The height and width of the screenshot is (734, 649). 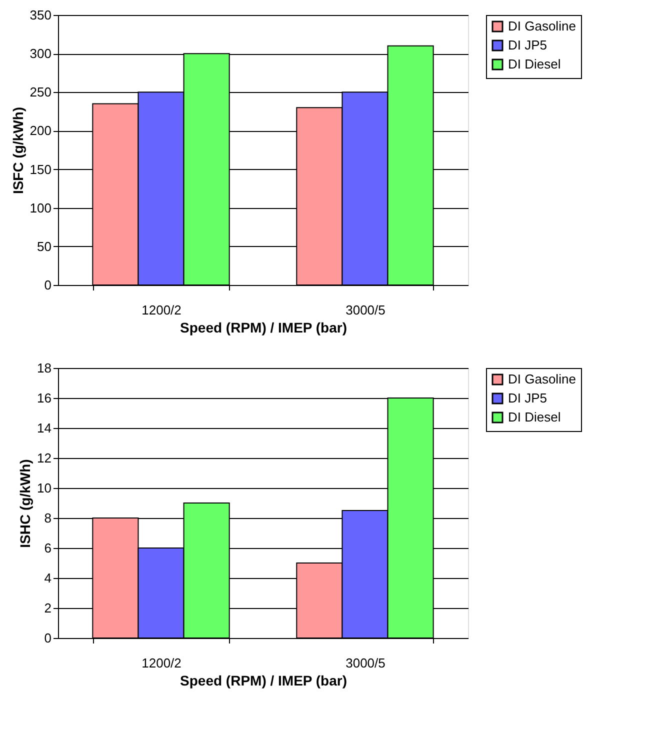 I want to click on y-tick-label: 6, so click(x=48, y=548).